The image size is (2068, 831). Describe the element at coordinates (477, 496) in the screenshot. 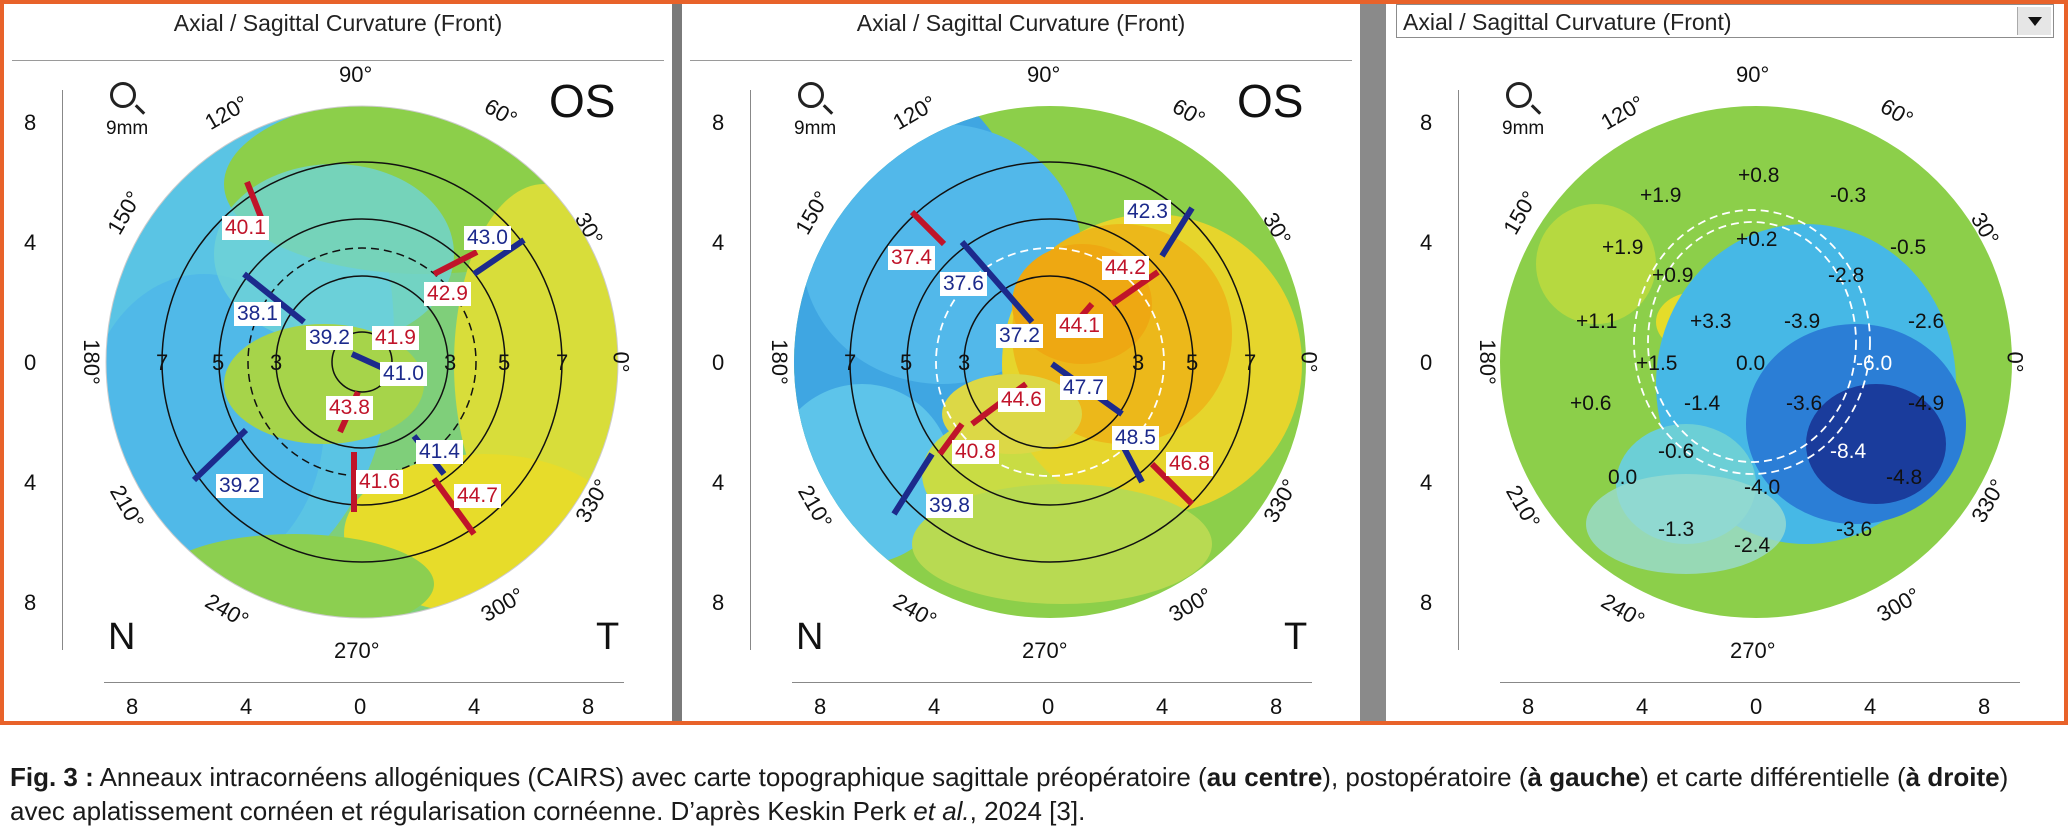

I see `reading-label: 44.7` at that location.